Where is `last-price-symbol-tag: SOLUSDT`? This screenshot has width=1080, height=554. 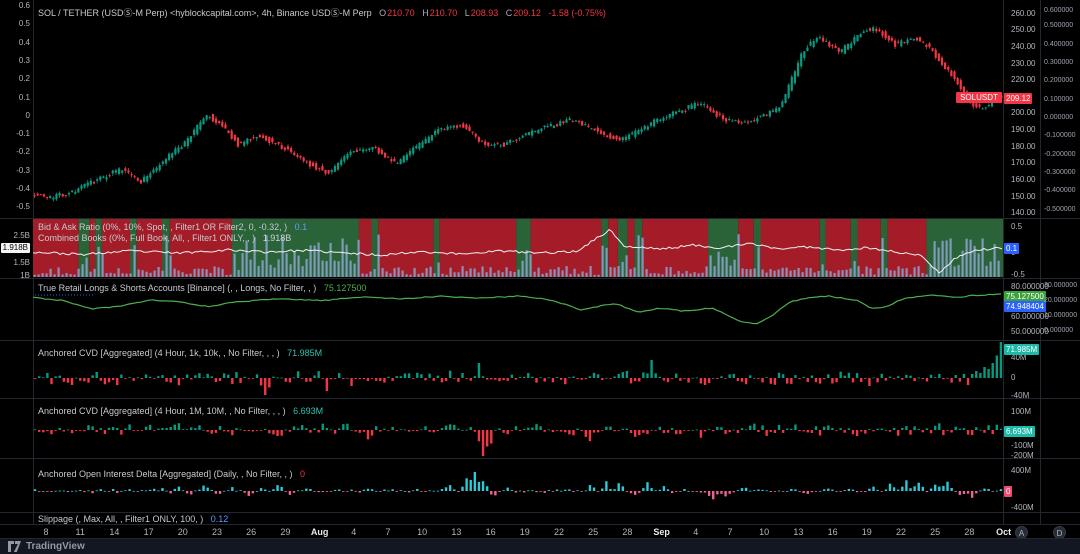
last-price-symbol-tag: SOLUSDT is located at coordinates (979, 97).